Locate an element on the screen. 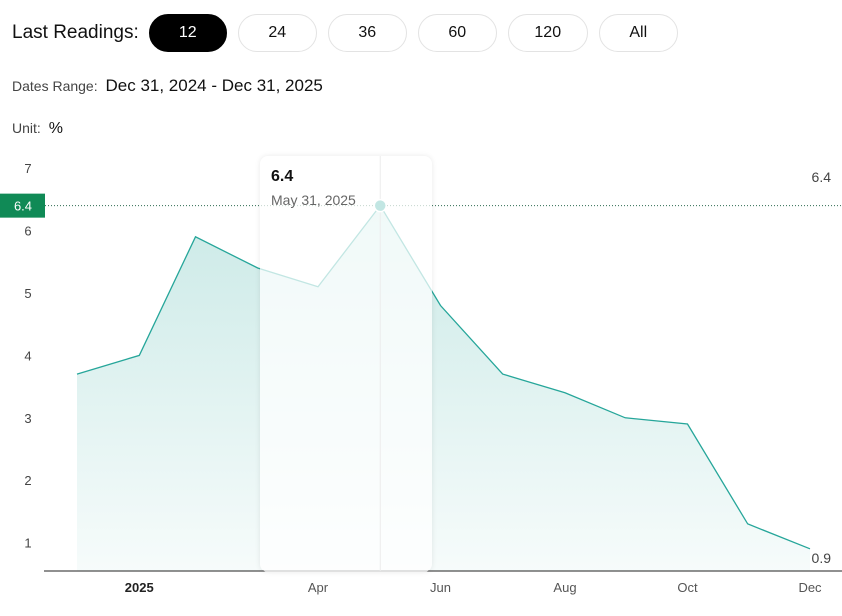 The height and width of the screenshot is (616, 842). unit-label: Unit: is located at coordinates (26, 128).